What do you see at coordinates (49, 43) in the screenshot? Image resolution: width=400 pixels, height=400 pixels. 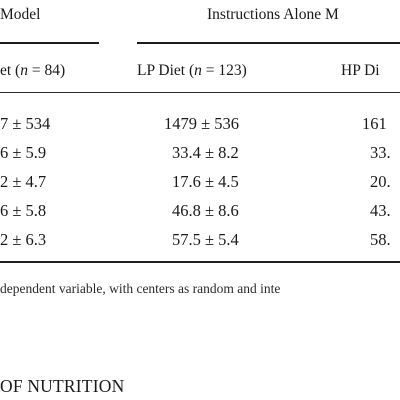 I see `group-rule-left` at bounding box center [49, 43].